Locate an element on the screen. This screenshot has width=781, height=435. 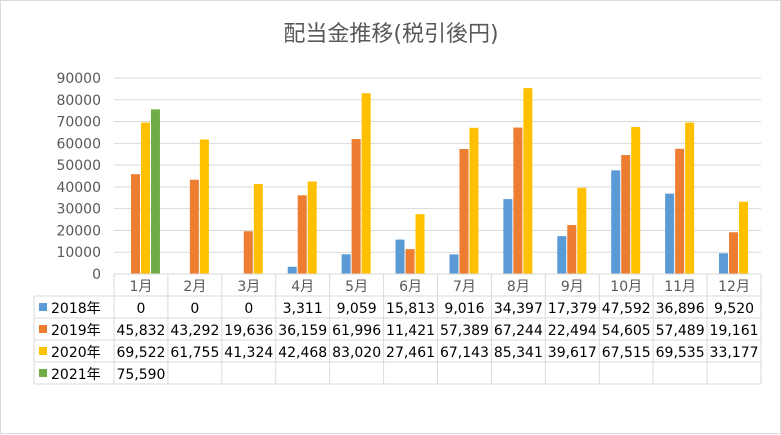
data-cell: 61,755 is located at coordinates (194, 353).